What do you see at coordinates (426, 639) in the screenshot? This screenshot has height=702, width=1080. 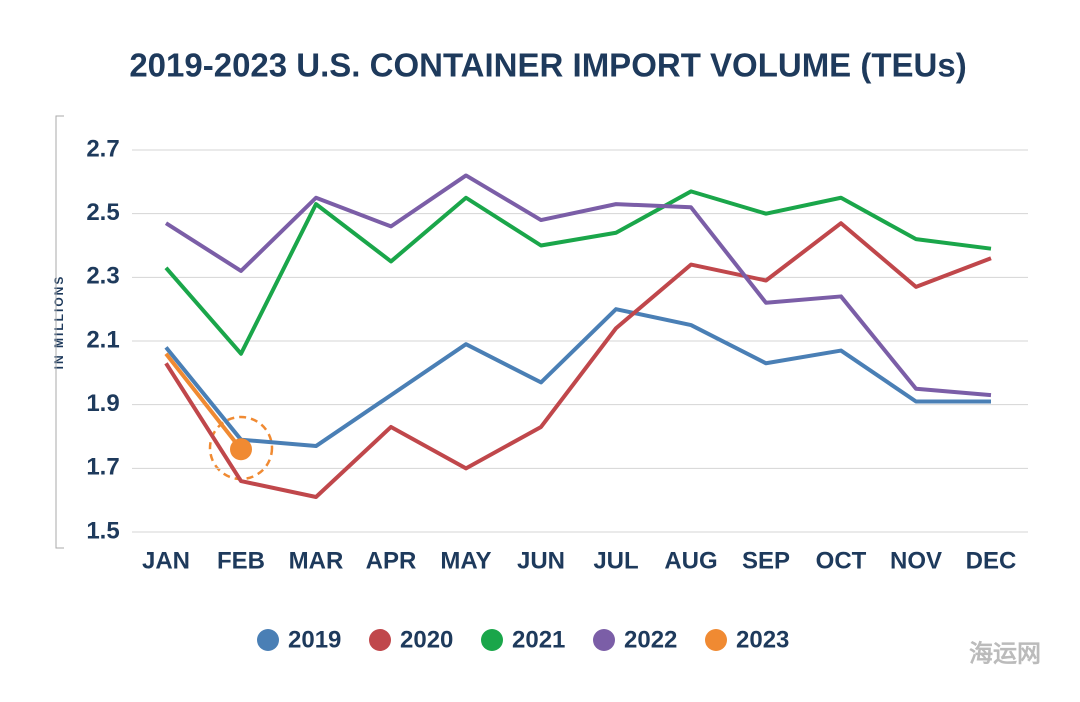 I see `legend-label: 2020` at bounding box center [426, 639].